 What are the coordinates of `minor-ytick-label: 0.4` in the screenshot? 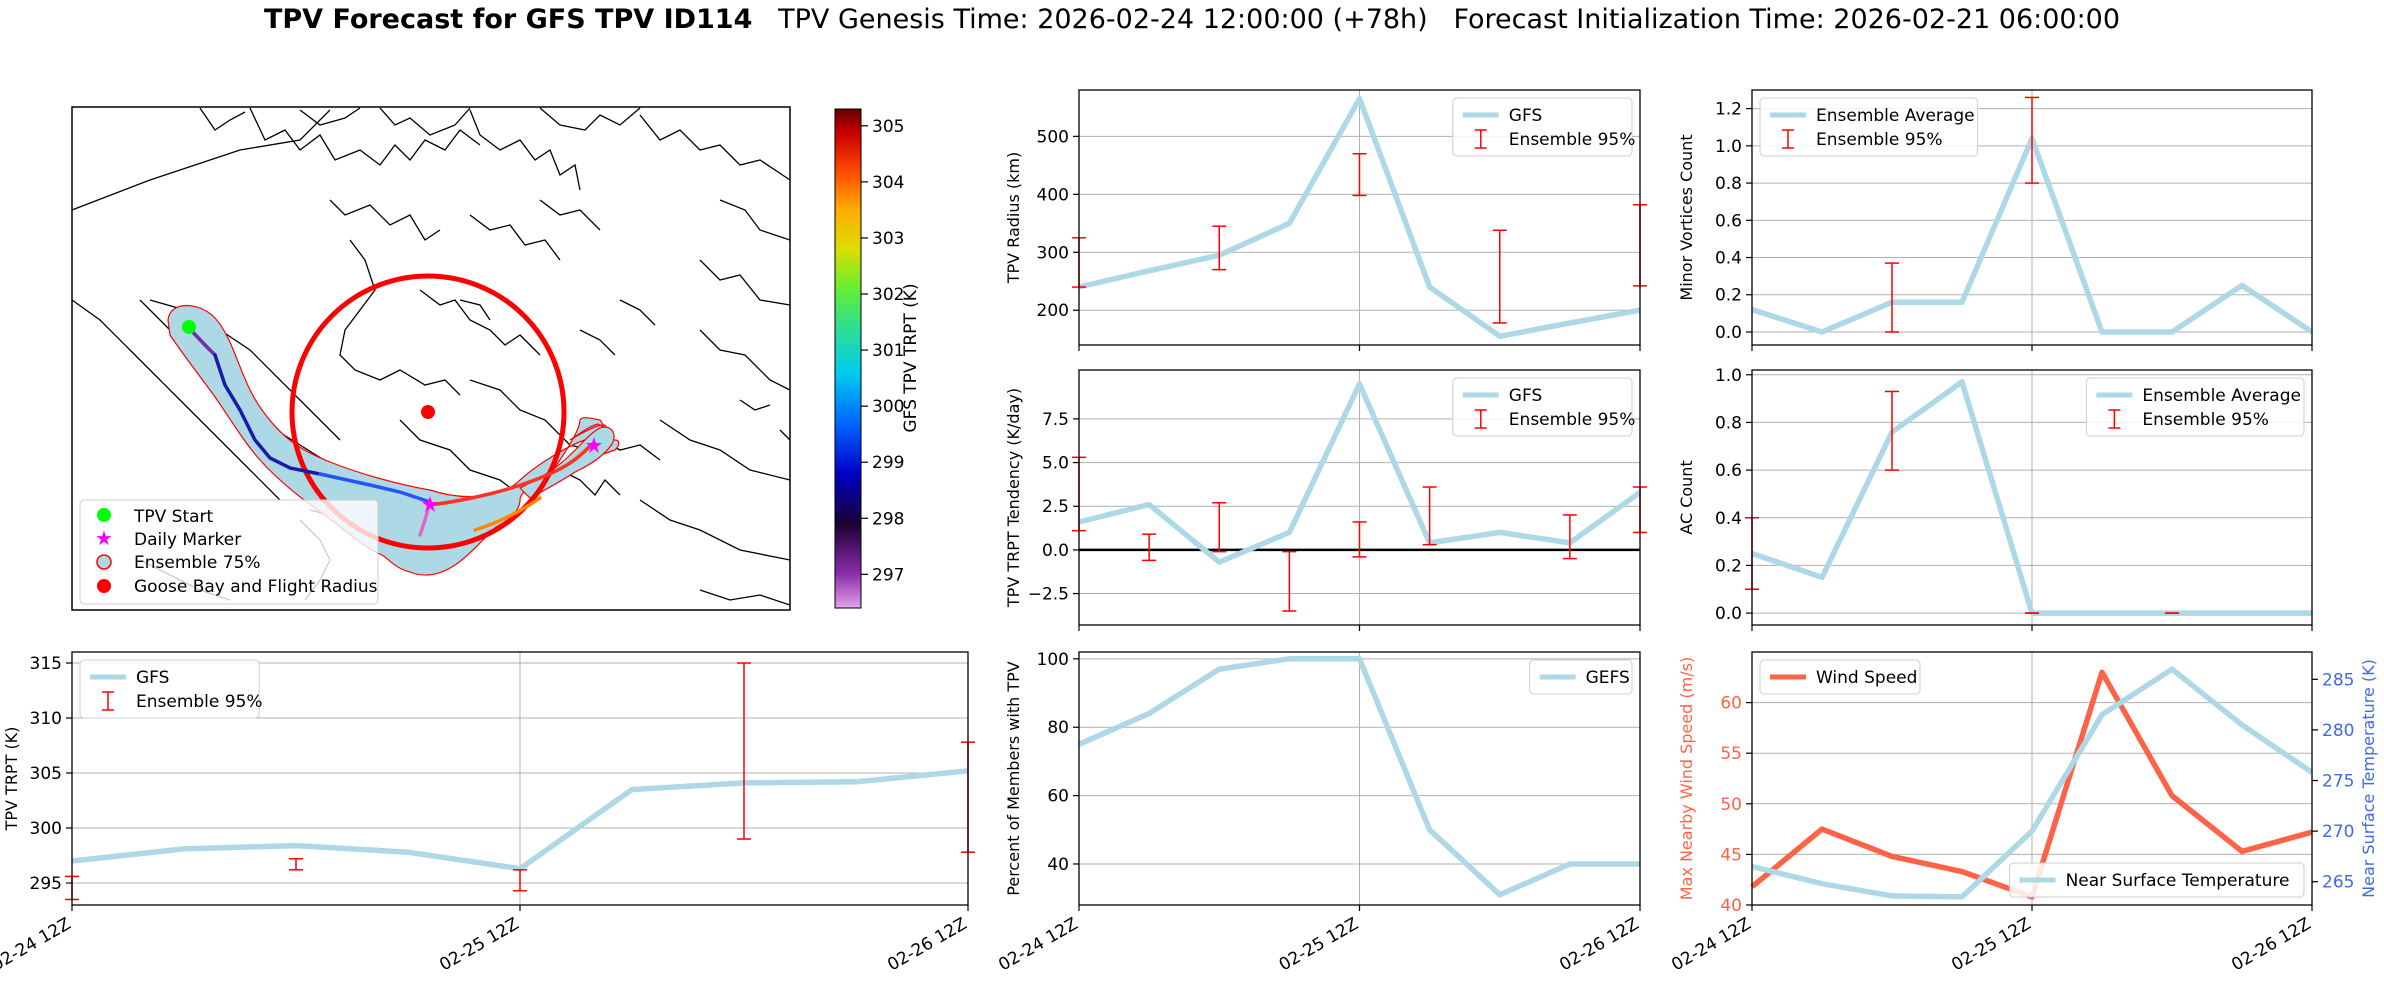 It's located at (1728, 259).